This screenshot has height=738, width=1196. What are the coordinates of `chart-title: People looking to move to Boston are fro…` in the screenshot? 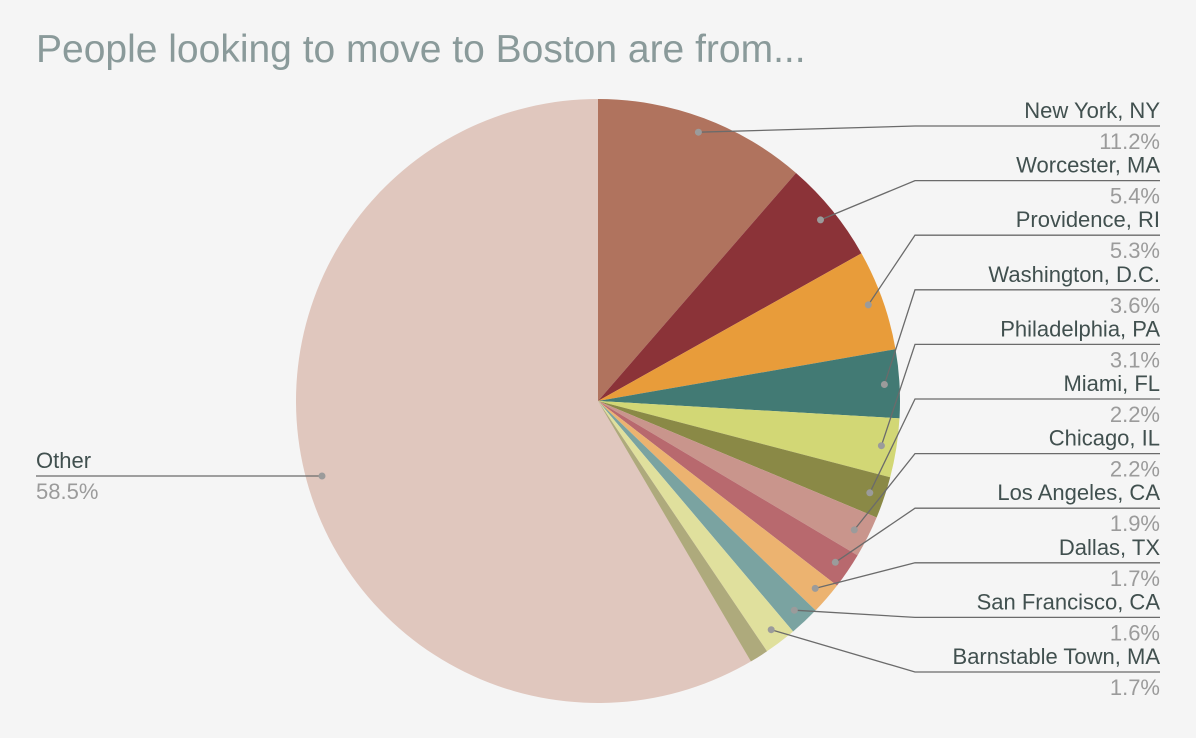 It's located at (421, 49).